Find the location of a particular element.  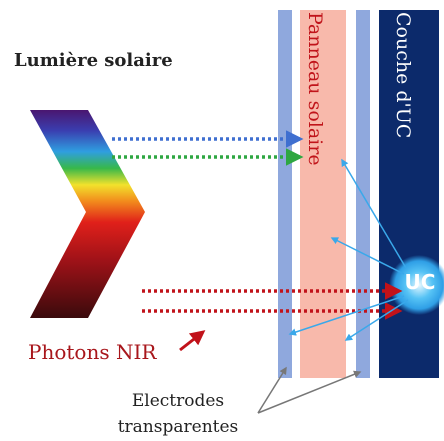

electrodes-label-line-1: Electrodes is located at coordinates (178, 401).